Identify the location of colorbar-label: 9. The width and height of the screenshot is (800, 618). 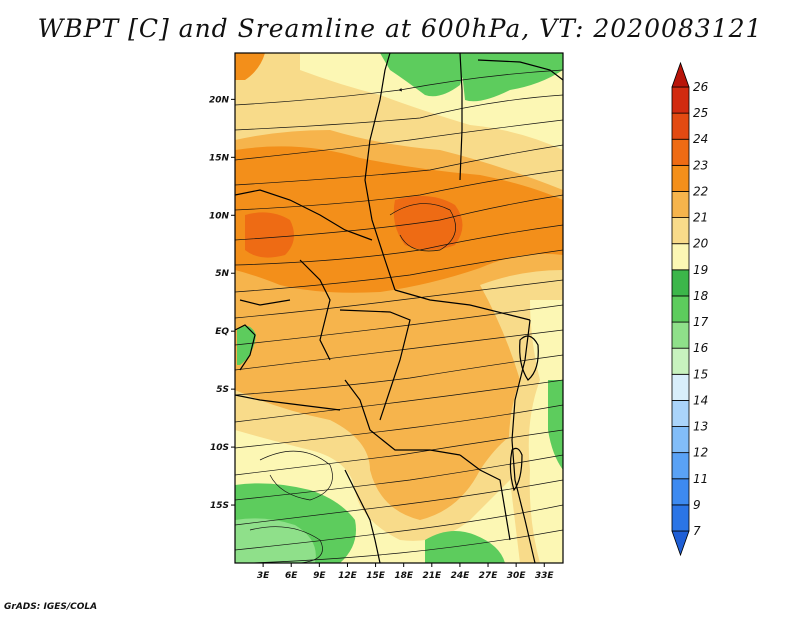
(697, 505).